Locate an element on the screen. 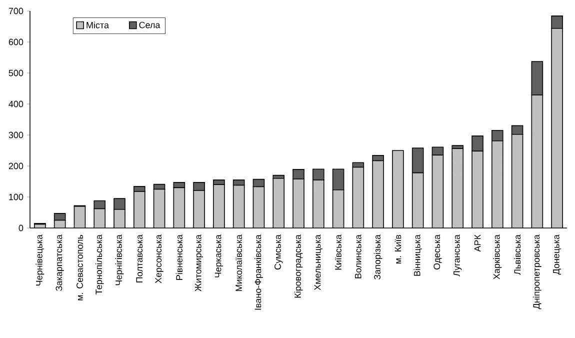 The image size is (575, 338). y-tick-label: 700 is located at coordinates (16, 11).